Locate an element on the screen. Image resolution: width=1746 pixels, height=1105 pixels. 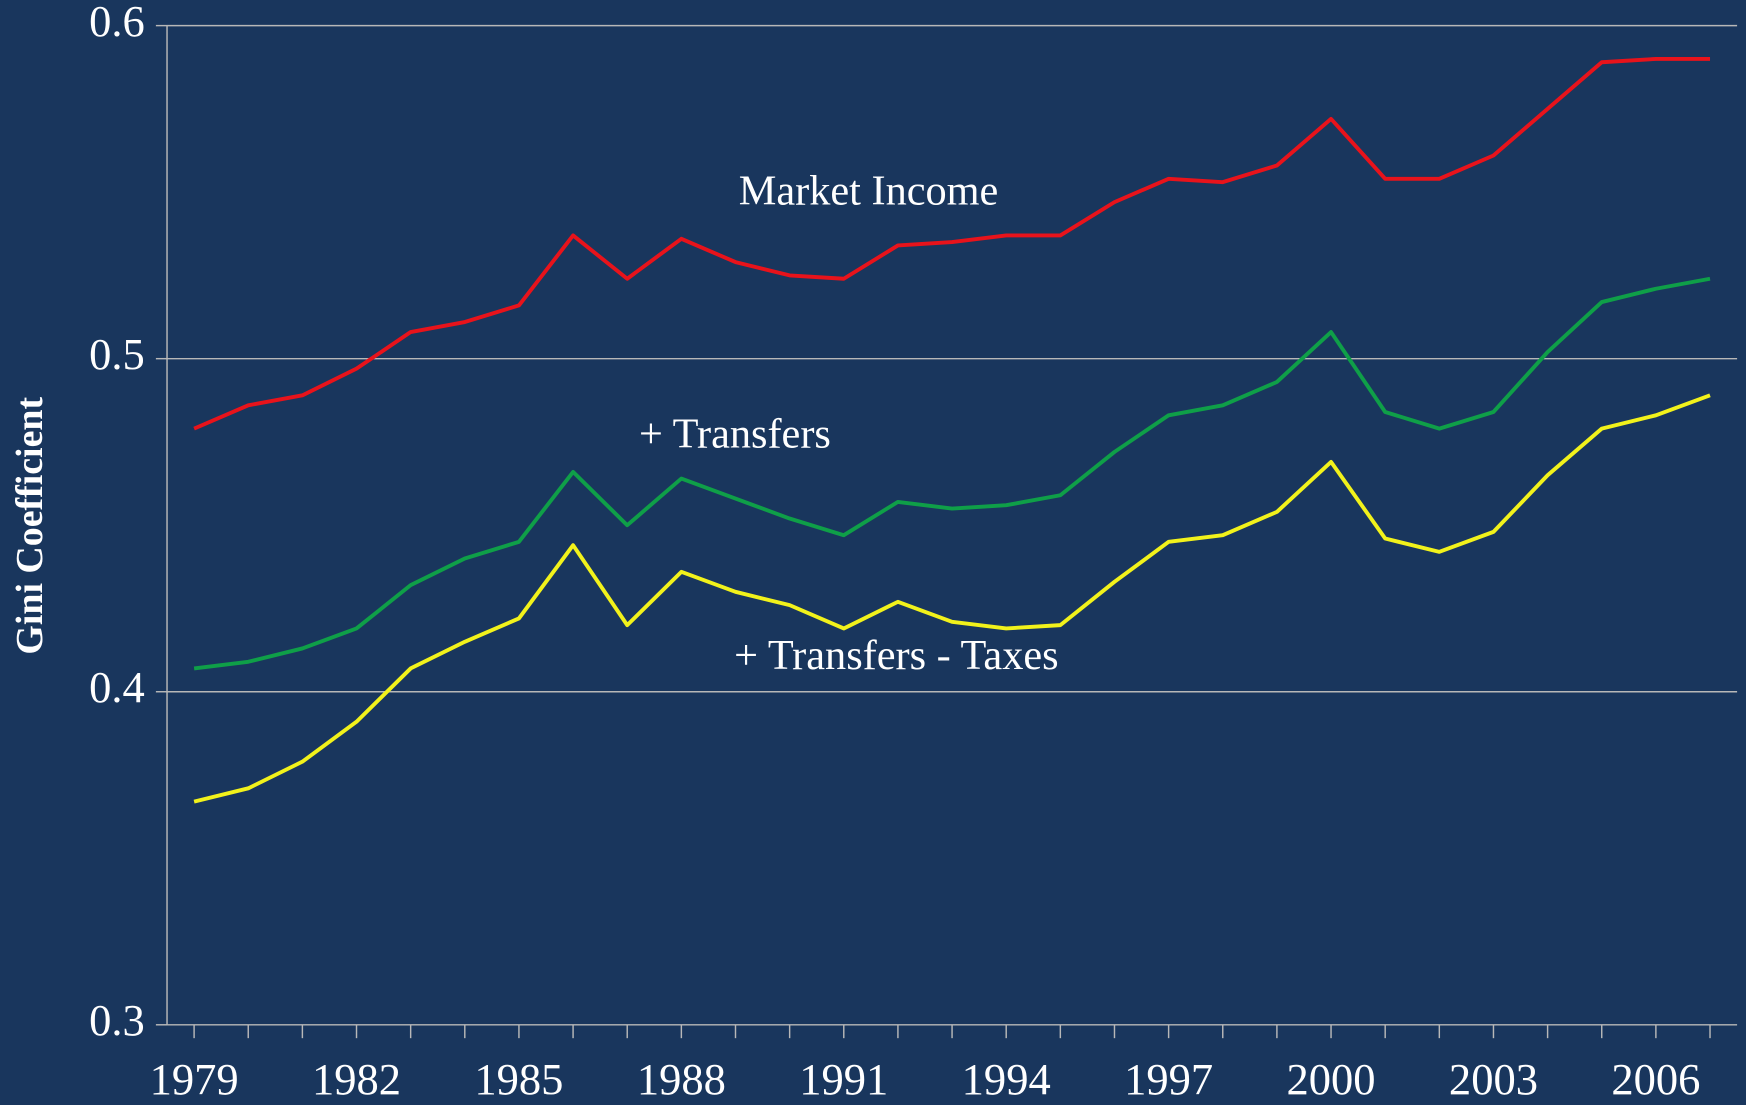
y-tick-label: 0.5 is located at coordinates (117, 354).